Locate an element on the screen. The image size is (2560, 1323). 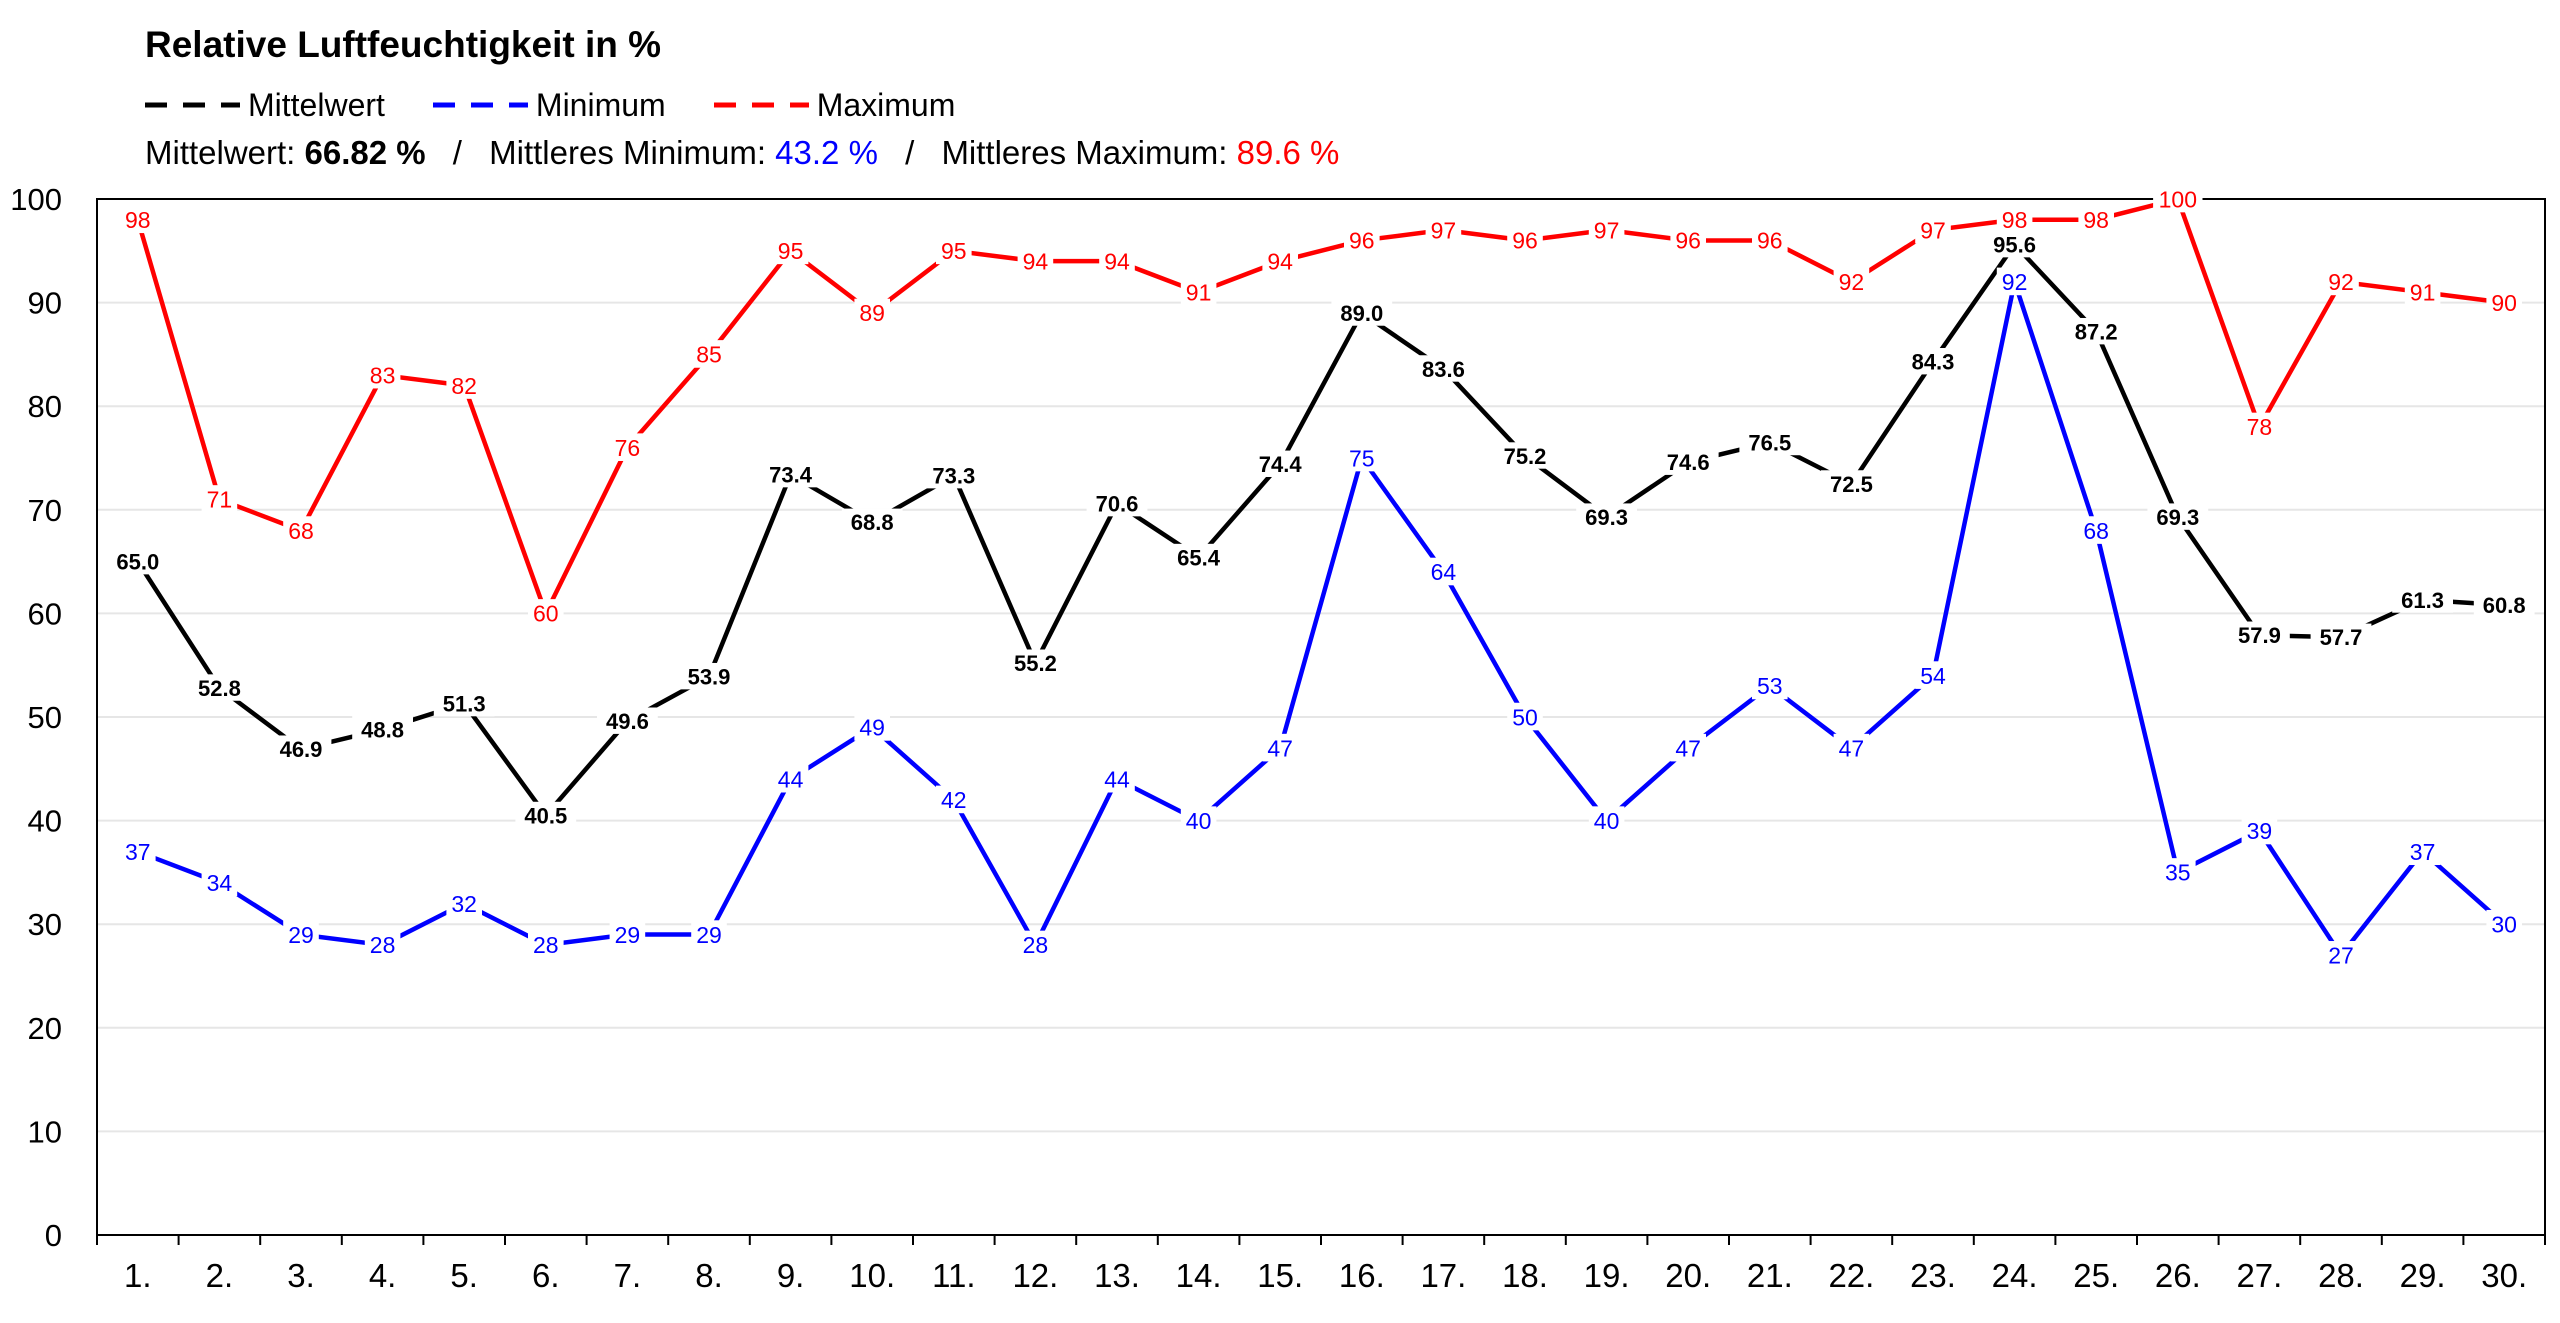
x-tick-label: 13. is located at coordinates (1117, 1275).